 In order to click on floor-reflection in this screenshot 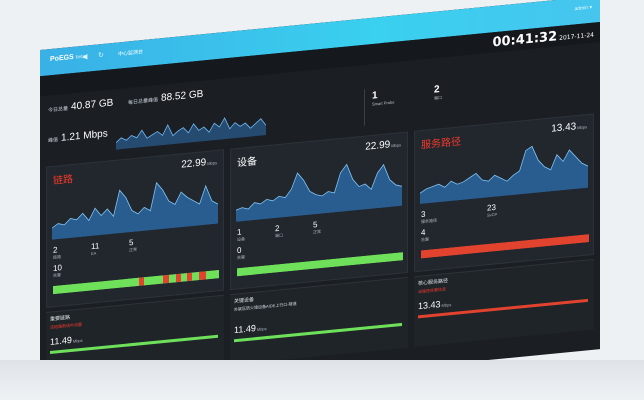, I will do `click(322, 380)`.